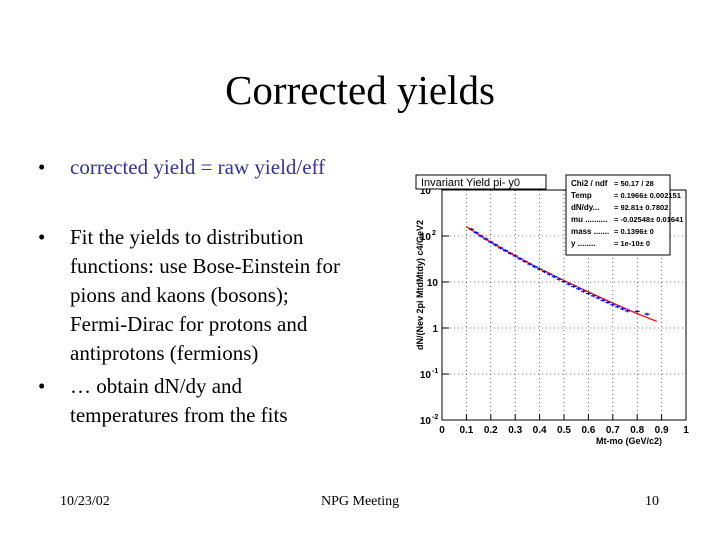  Describe the element at coordinates (164, 353) in the screenshot. I see `bullet-2-line-5: antiprotons (fermions)` at that location.